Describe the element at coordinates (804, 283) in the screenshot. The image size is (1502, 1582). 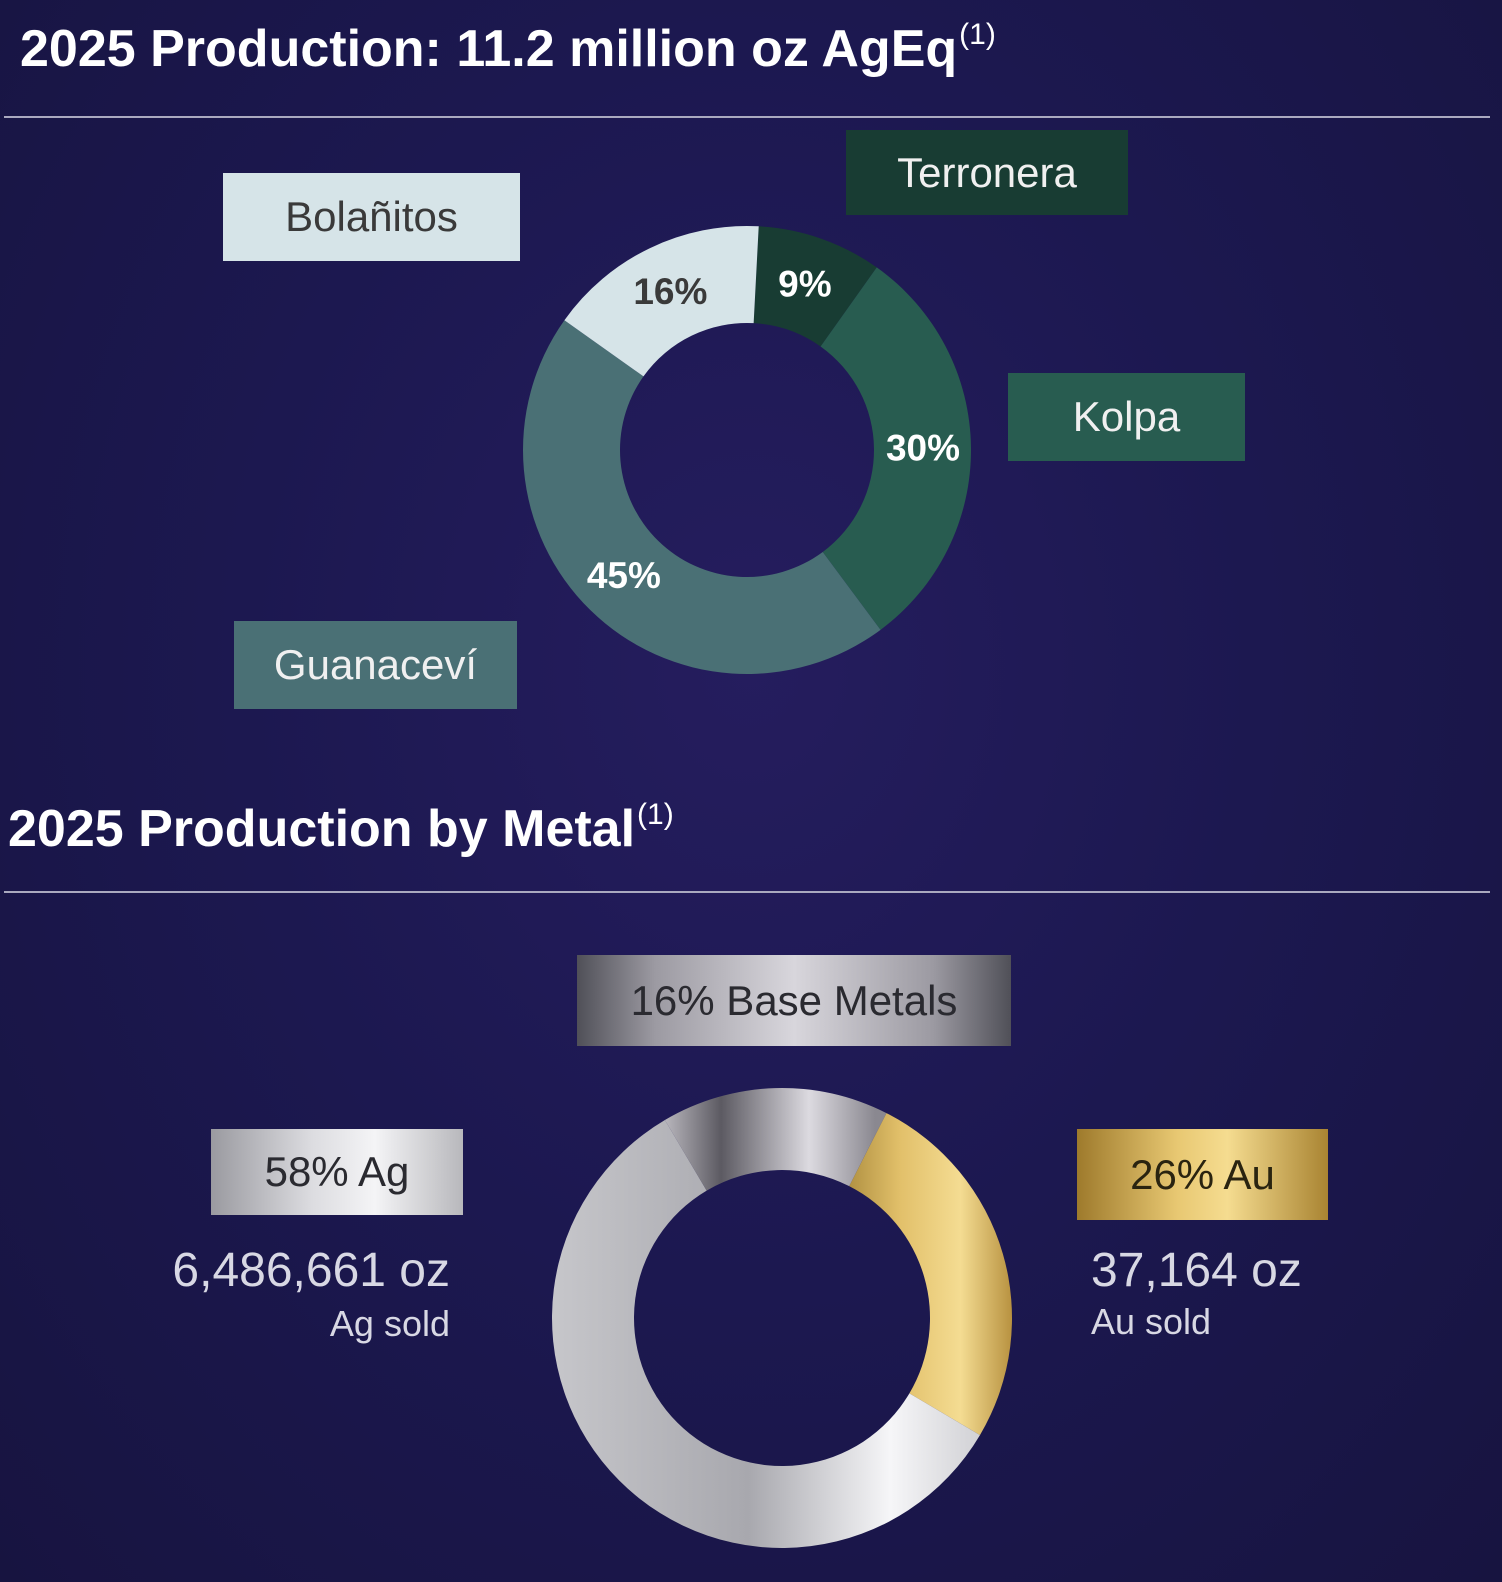
I see `slice-terronera-value-label: 9%` at that location.